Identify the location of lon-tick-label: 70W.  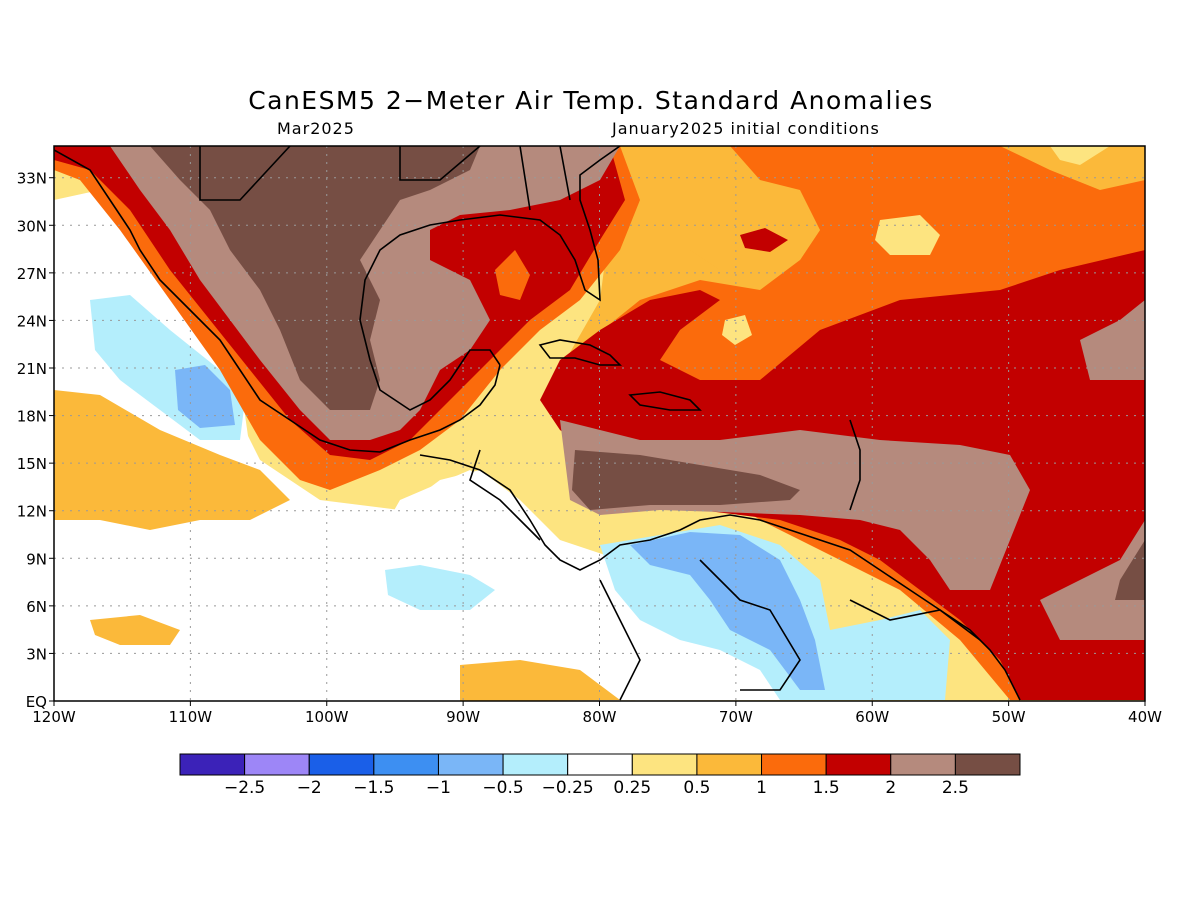
(736, 717).